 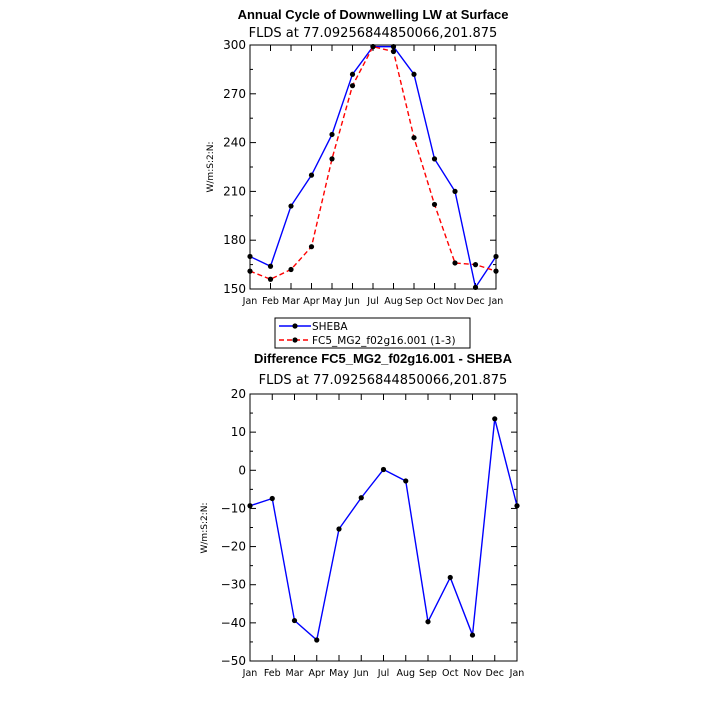 I want to click on y-tick-label: −30, so click(x=233, y=585).